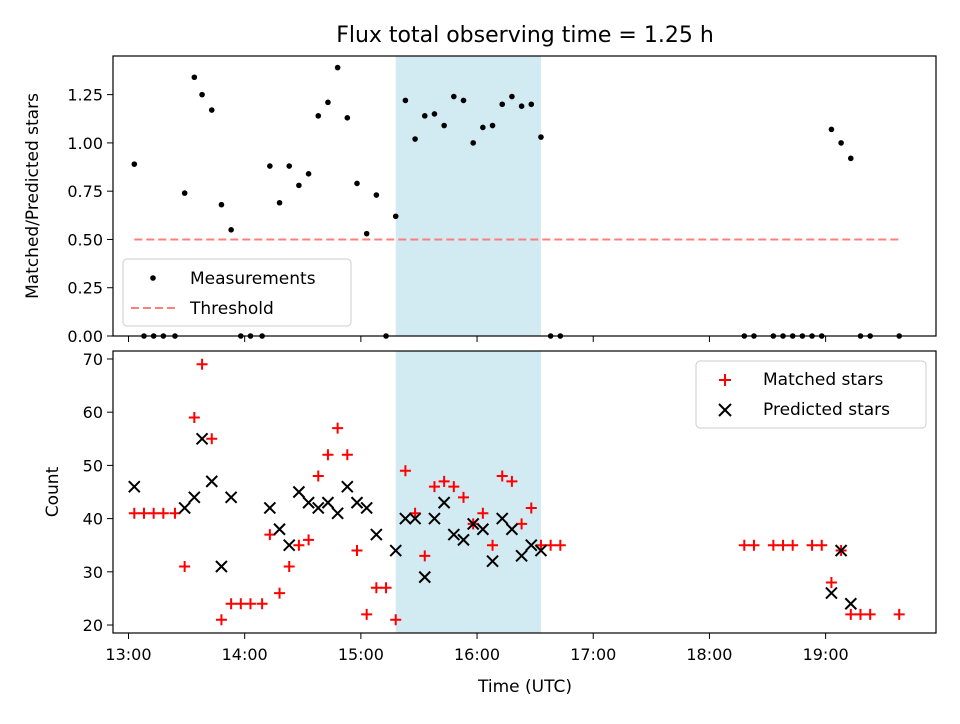 This screenshot has height=724, width=960. Describe the element at coordinates (85, 191) in the screenshot. I see `y-tick-label: 0.75` at that location.